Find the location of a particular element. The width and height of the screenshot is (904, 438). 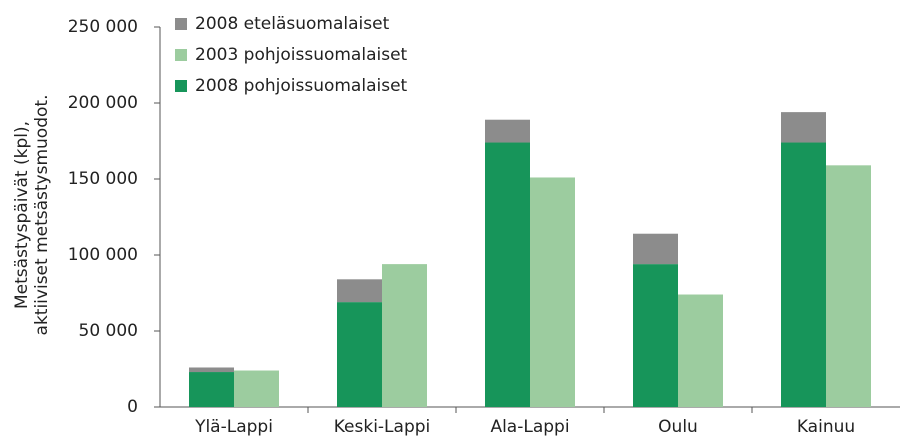

y-tick-label: 250 000 is located at coordinates (103, 27).